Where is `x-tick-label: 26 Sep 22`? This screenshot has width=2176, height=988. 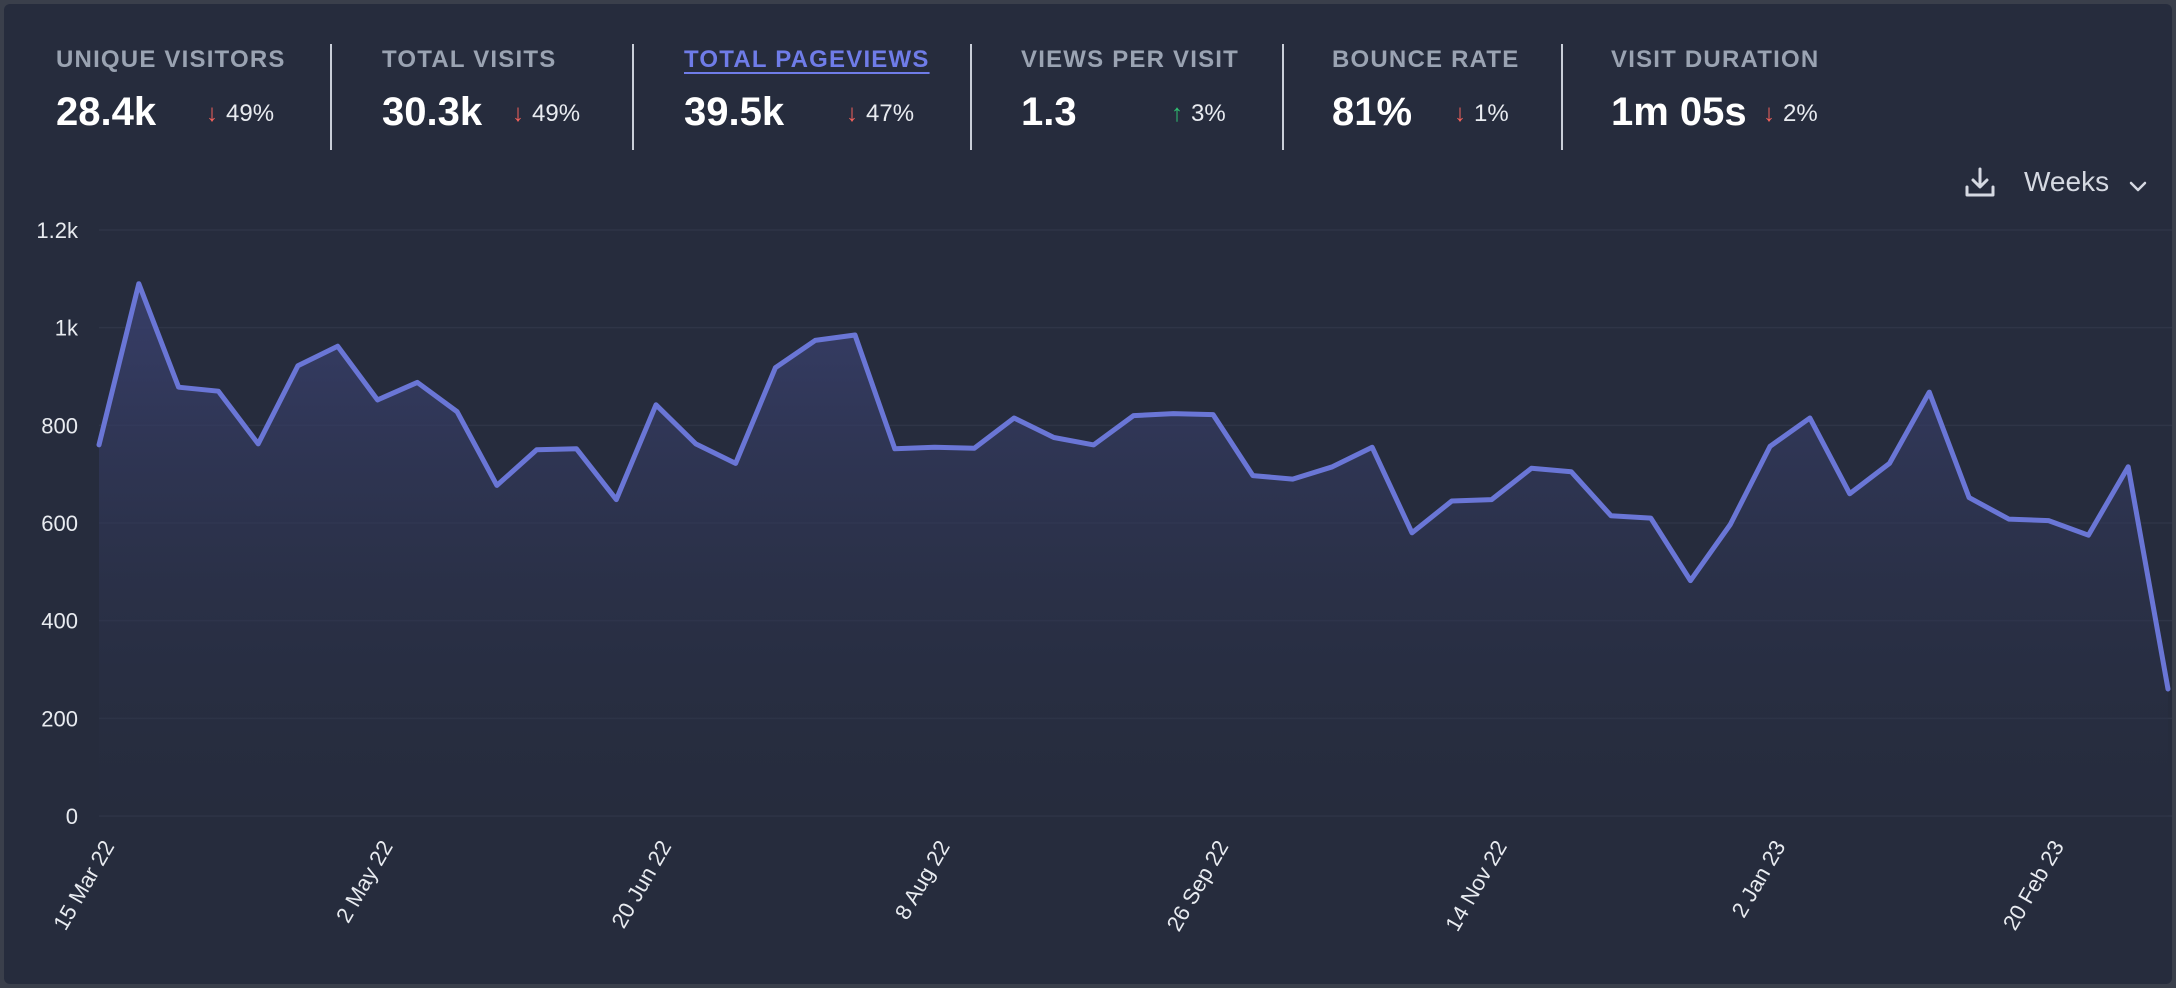 x-tick-label: 26 Sep 22 is located at coordinates (1198, 885).